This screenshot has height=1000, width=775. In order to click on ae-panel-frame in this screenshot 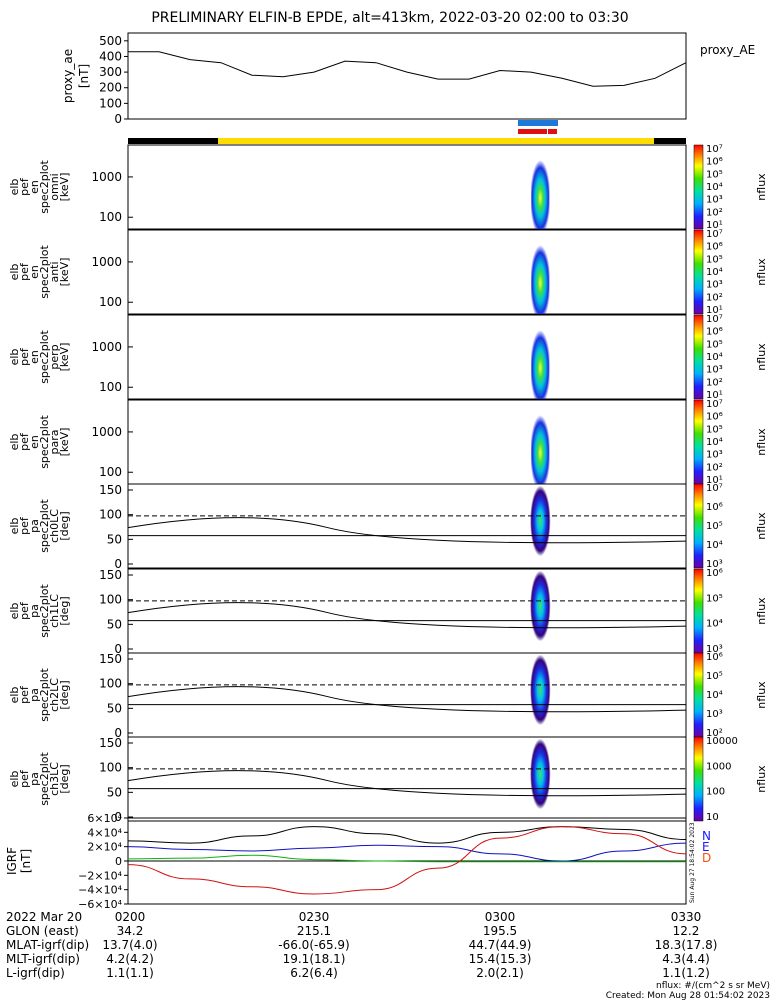, I will do `click(407, 76)`.